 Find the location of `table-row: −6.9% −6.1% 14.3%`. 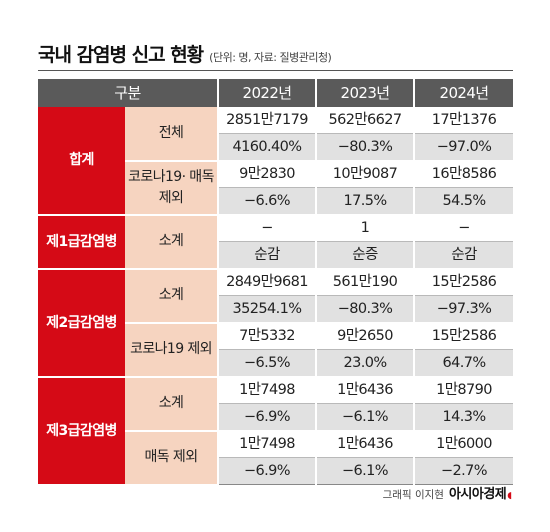

table-row: −6.9% −6.1% 14.3% is located at coordinates (275, 417).